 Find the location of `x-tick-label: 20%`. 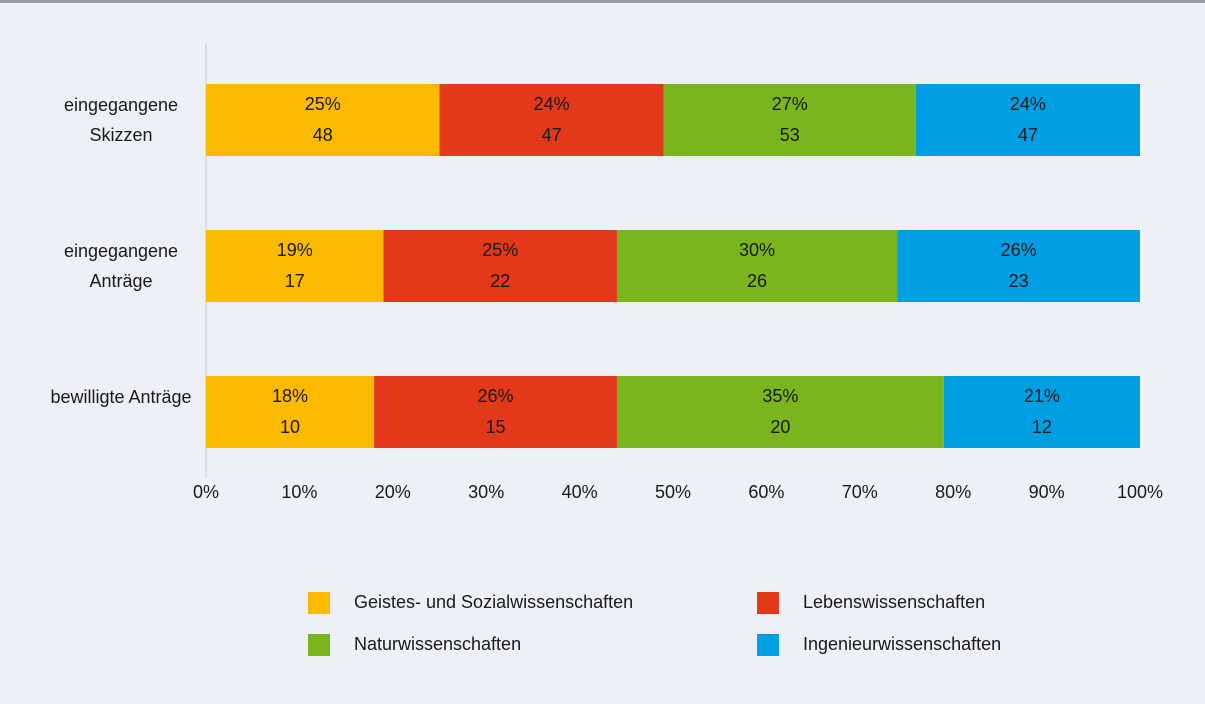

x-tick-label: 20% is located at coordinates (393, 492).